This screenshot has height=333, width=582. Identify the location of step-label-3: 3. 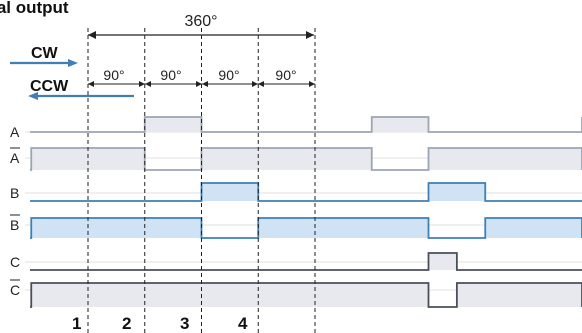
(184, 323).